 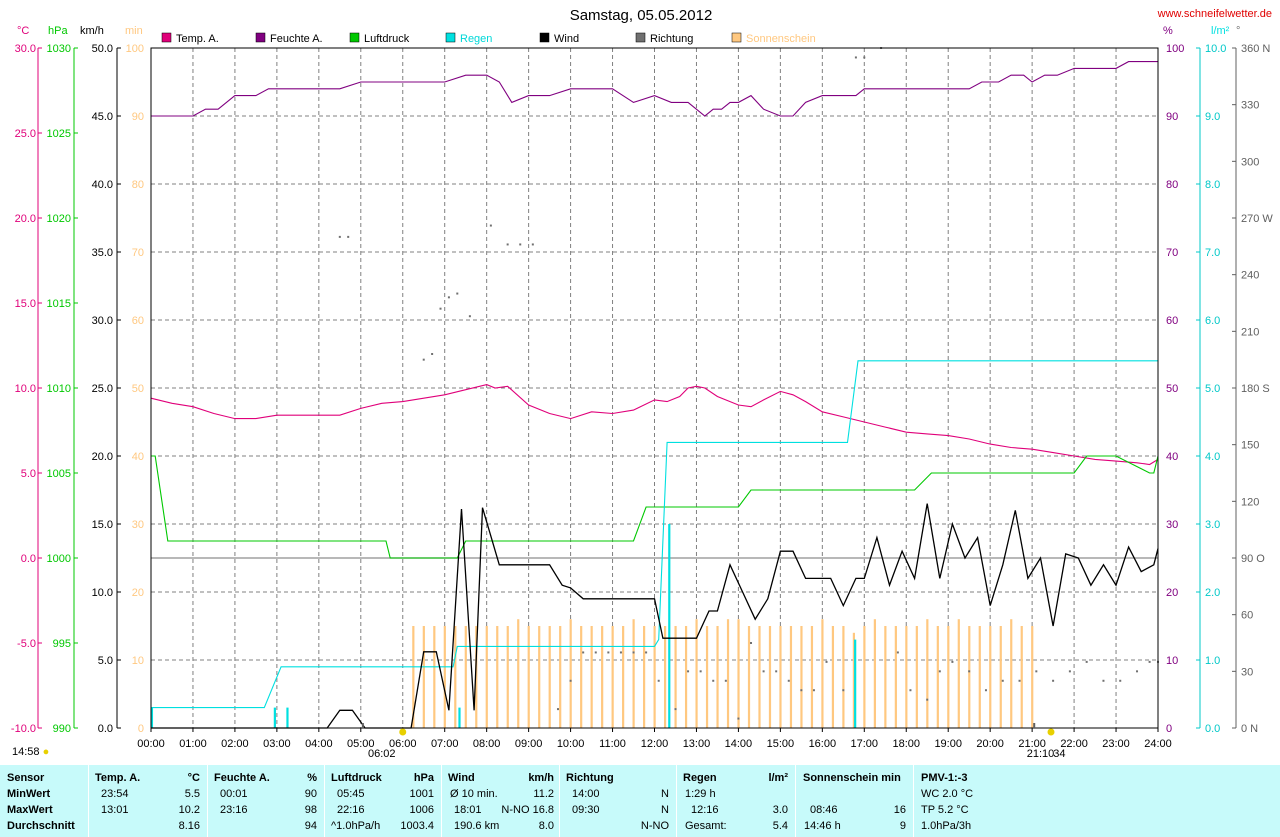 What do you see at coordinates (41, 826) in the screenshot?
I see `stats-row-avg: Durchschnitt` at bounding box center [41, 826].